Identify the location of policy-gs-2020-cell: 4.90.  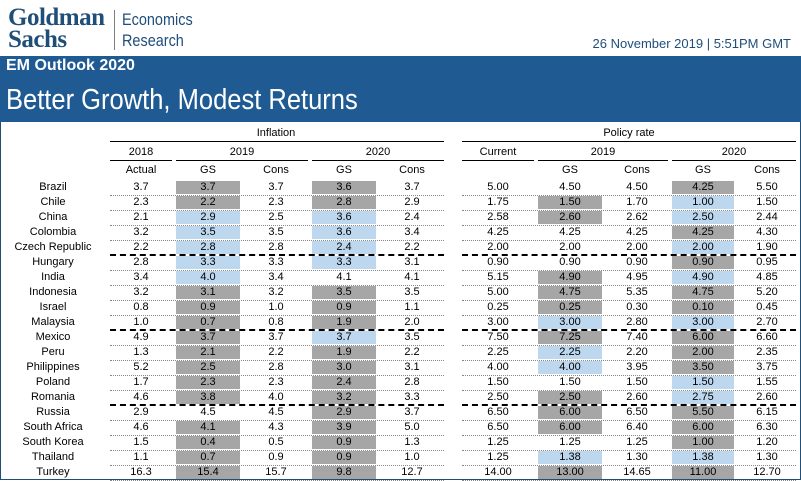
(703, 277).